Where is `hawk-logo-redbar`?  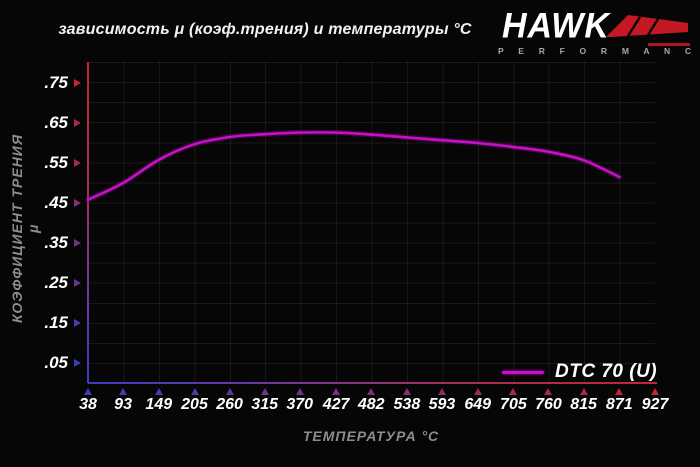
hawk-logo-redbar is located at coordinates (669, 44).